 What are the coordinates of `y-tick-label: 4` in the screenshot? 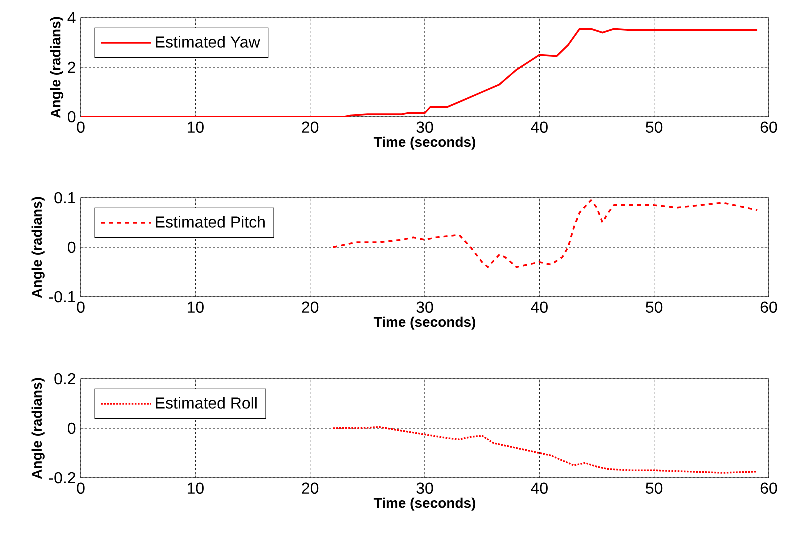 It's located at (72, 18).